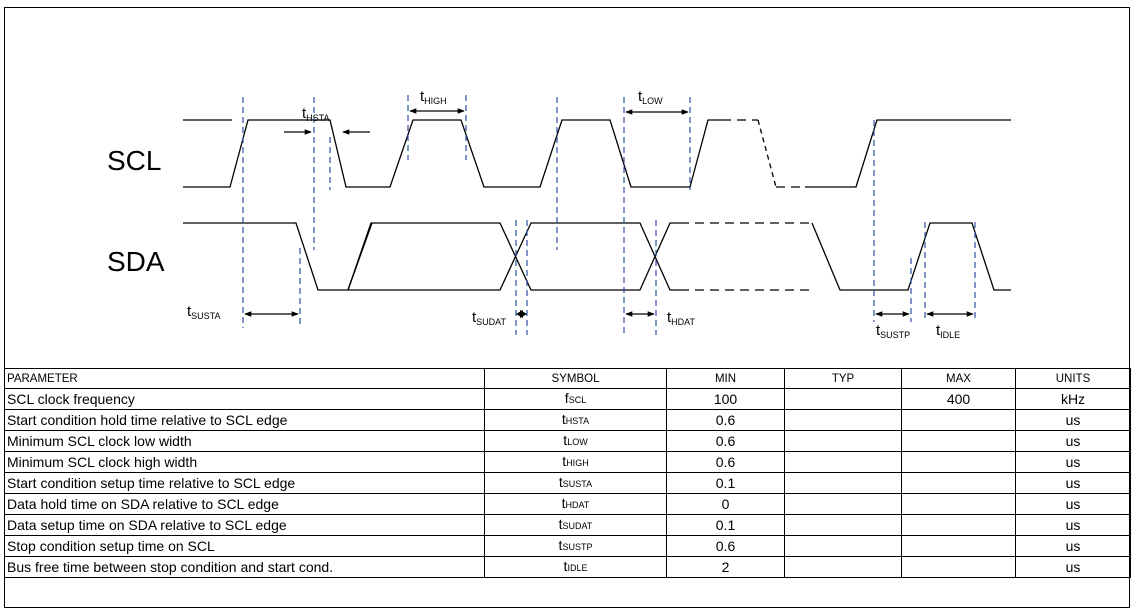 This screenshot has height=610, width=1134. I want to click on cell-symbol: tHIGH, so click(575, 462).